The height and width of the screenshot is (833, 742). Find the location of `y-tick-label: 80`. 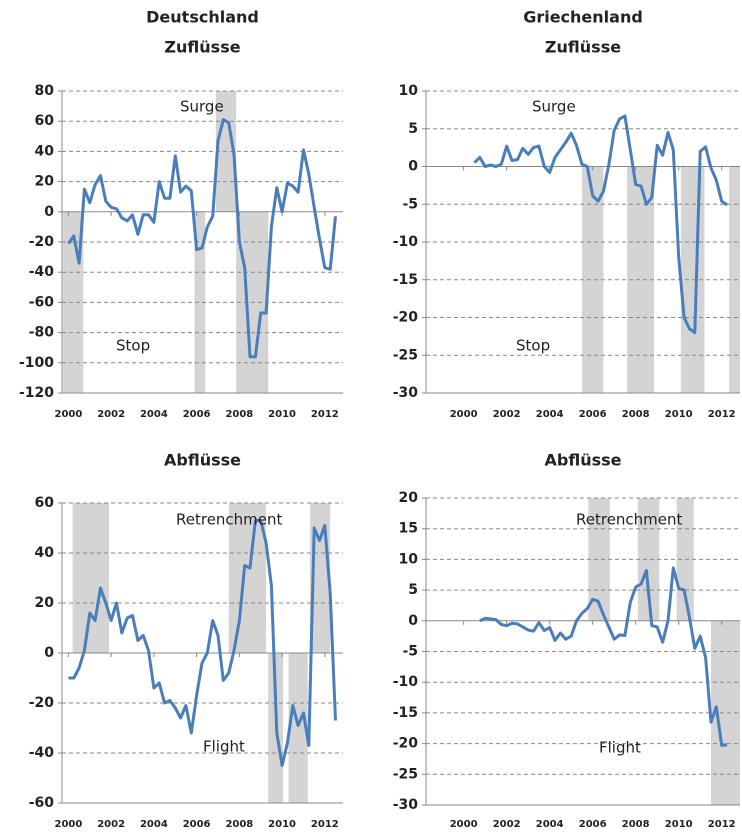

y-tick-label: 80 is located at coordinates (45, 91).